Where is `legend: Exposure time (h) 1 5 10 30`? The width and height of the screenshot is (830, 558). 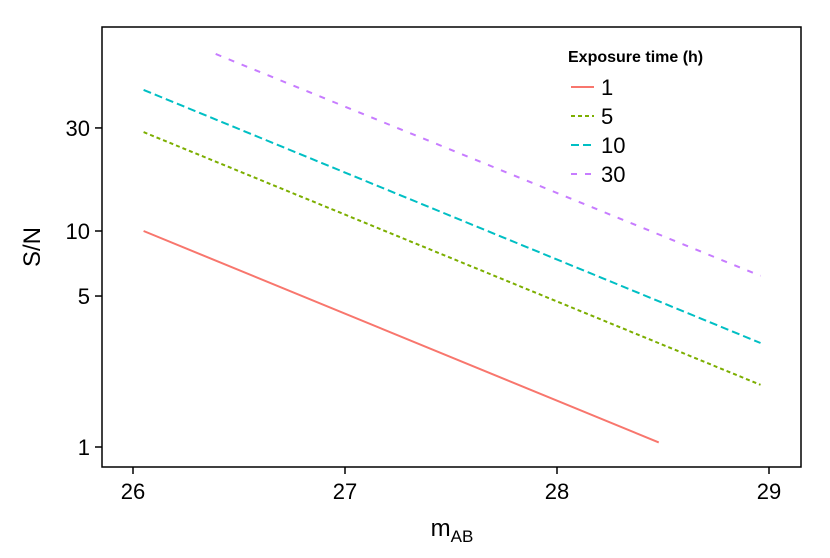 legend: Exposure time (h) 1 5 10 30 is located at coordinates (635, 118).